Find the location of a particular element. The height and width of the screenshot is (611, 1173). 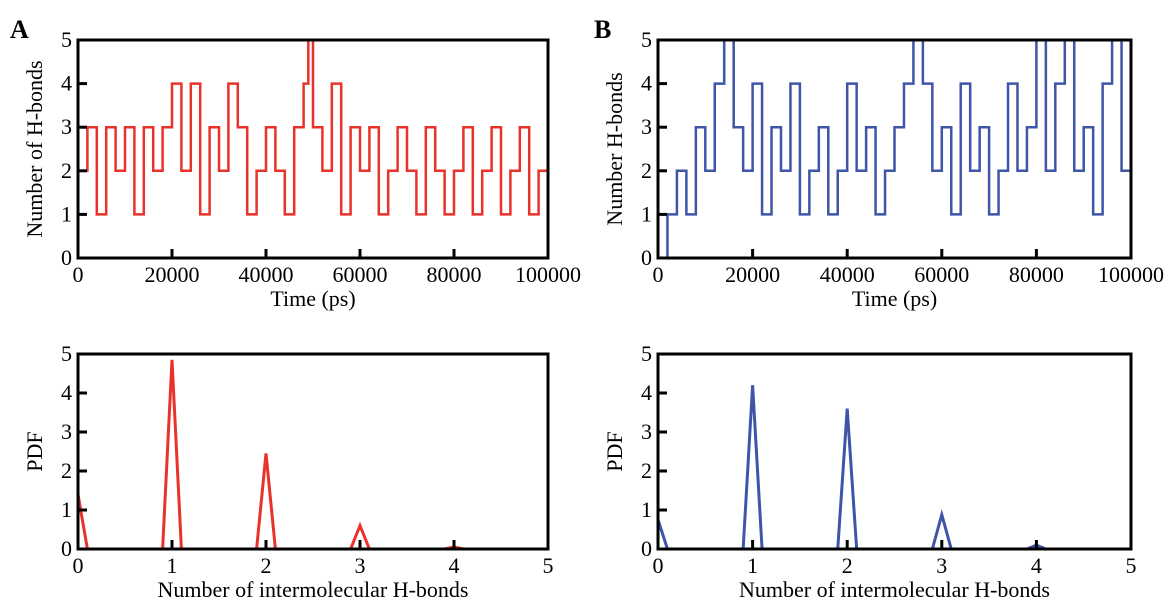

y-axis-label: Number of H-bonds is located at coordinates (34, 148).